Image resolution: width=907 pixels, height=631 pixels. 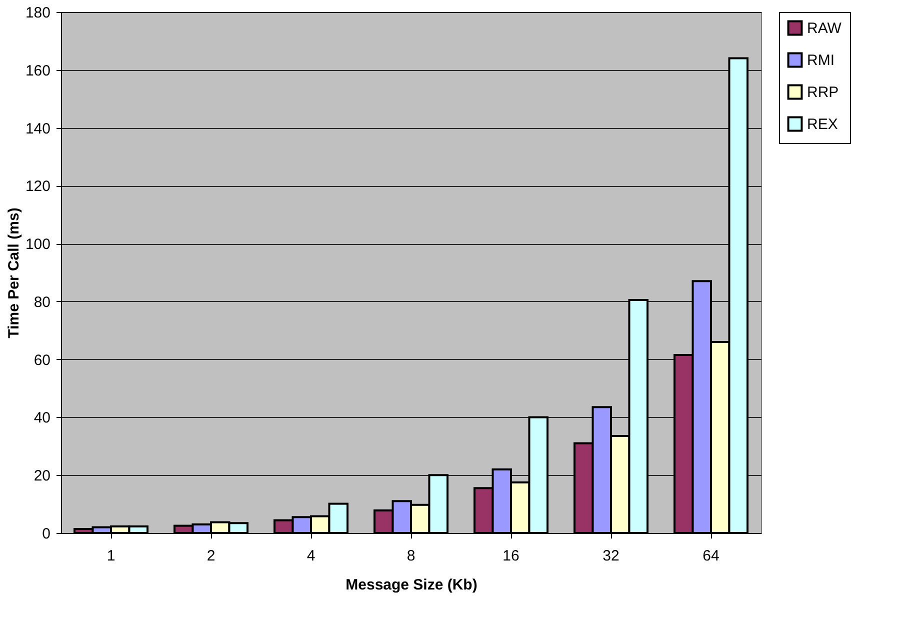 What do you see at coordinates (37, 71) in the screenshot?
I see `y-tick-label: 160` at bounding box center [37, 71].